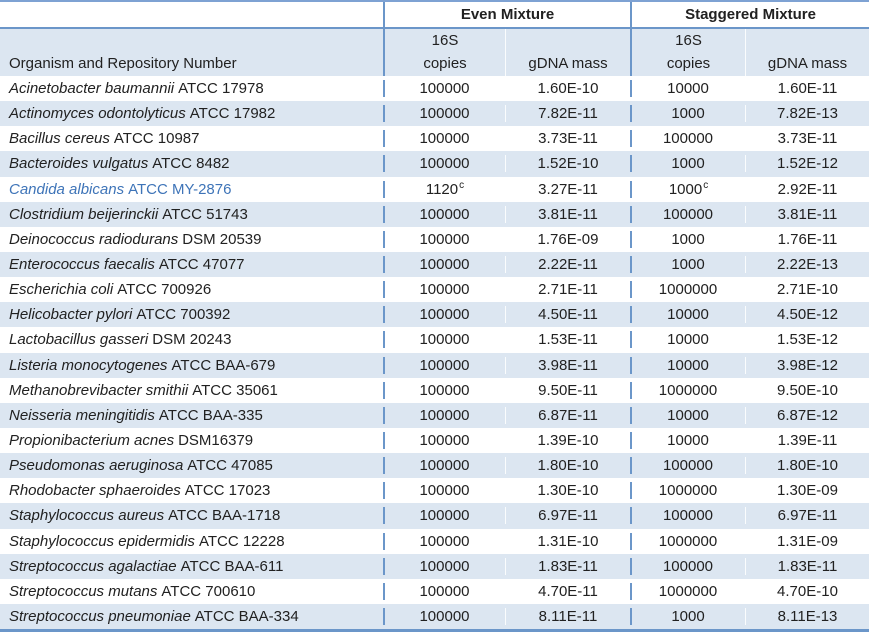 The width and height of the screenshot is (869, 632). What do you see at coordinates (506, 14) in the screenshot?
I see `even-mixture-group-header: Even Mixture` at bounding box center [506, 14].